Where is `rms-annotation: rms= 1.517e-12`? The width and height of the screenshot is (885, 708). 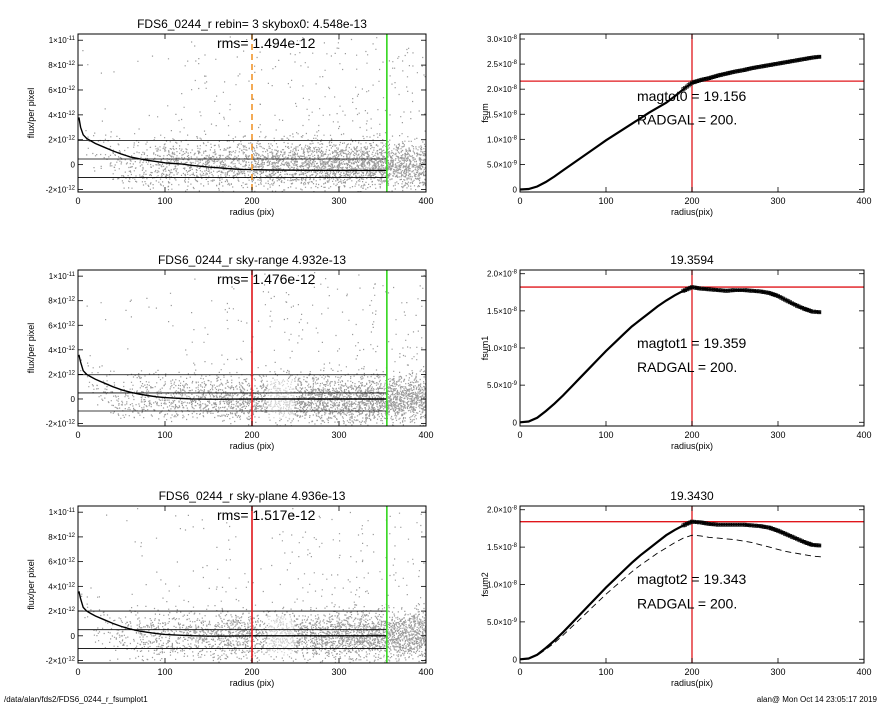 rms-annotation: rms= 1.517e-12 is located at coordinates (266, 515).